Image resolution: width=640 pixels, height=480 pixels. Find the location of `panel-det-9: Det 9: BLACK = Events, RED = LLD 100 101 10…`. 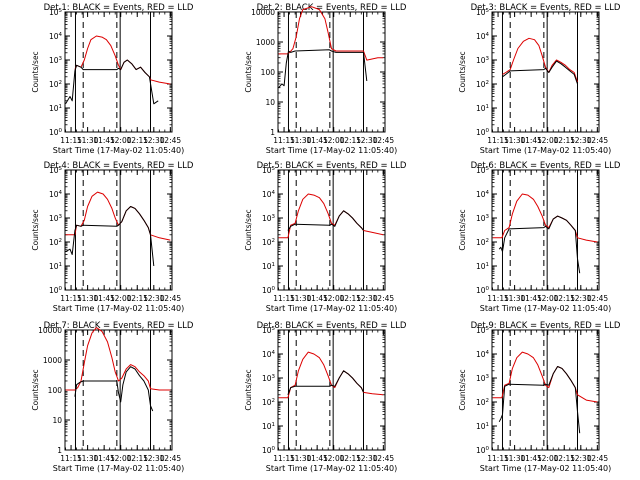

panel-det-9: Det 9: BLACK = Events, RED = LLD 100 101 10… is located at coordinates (539, 397).